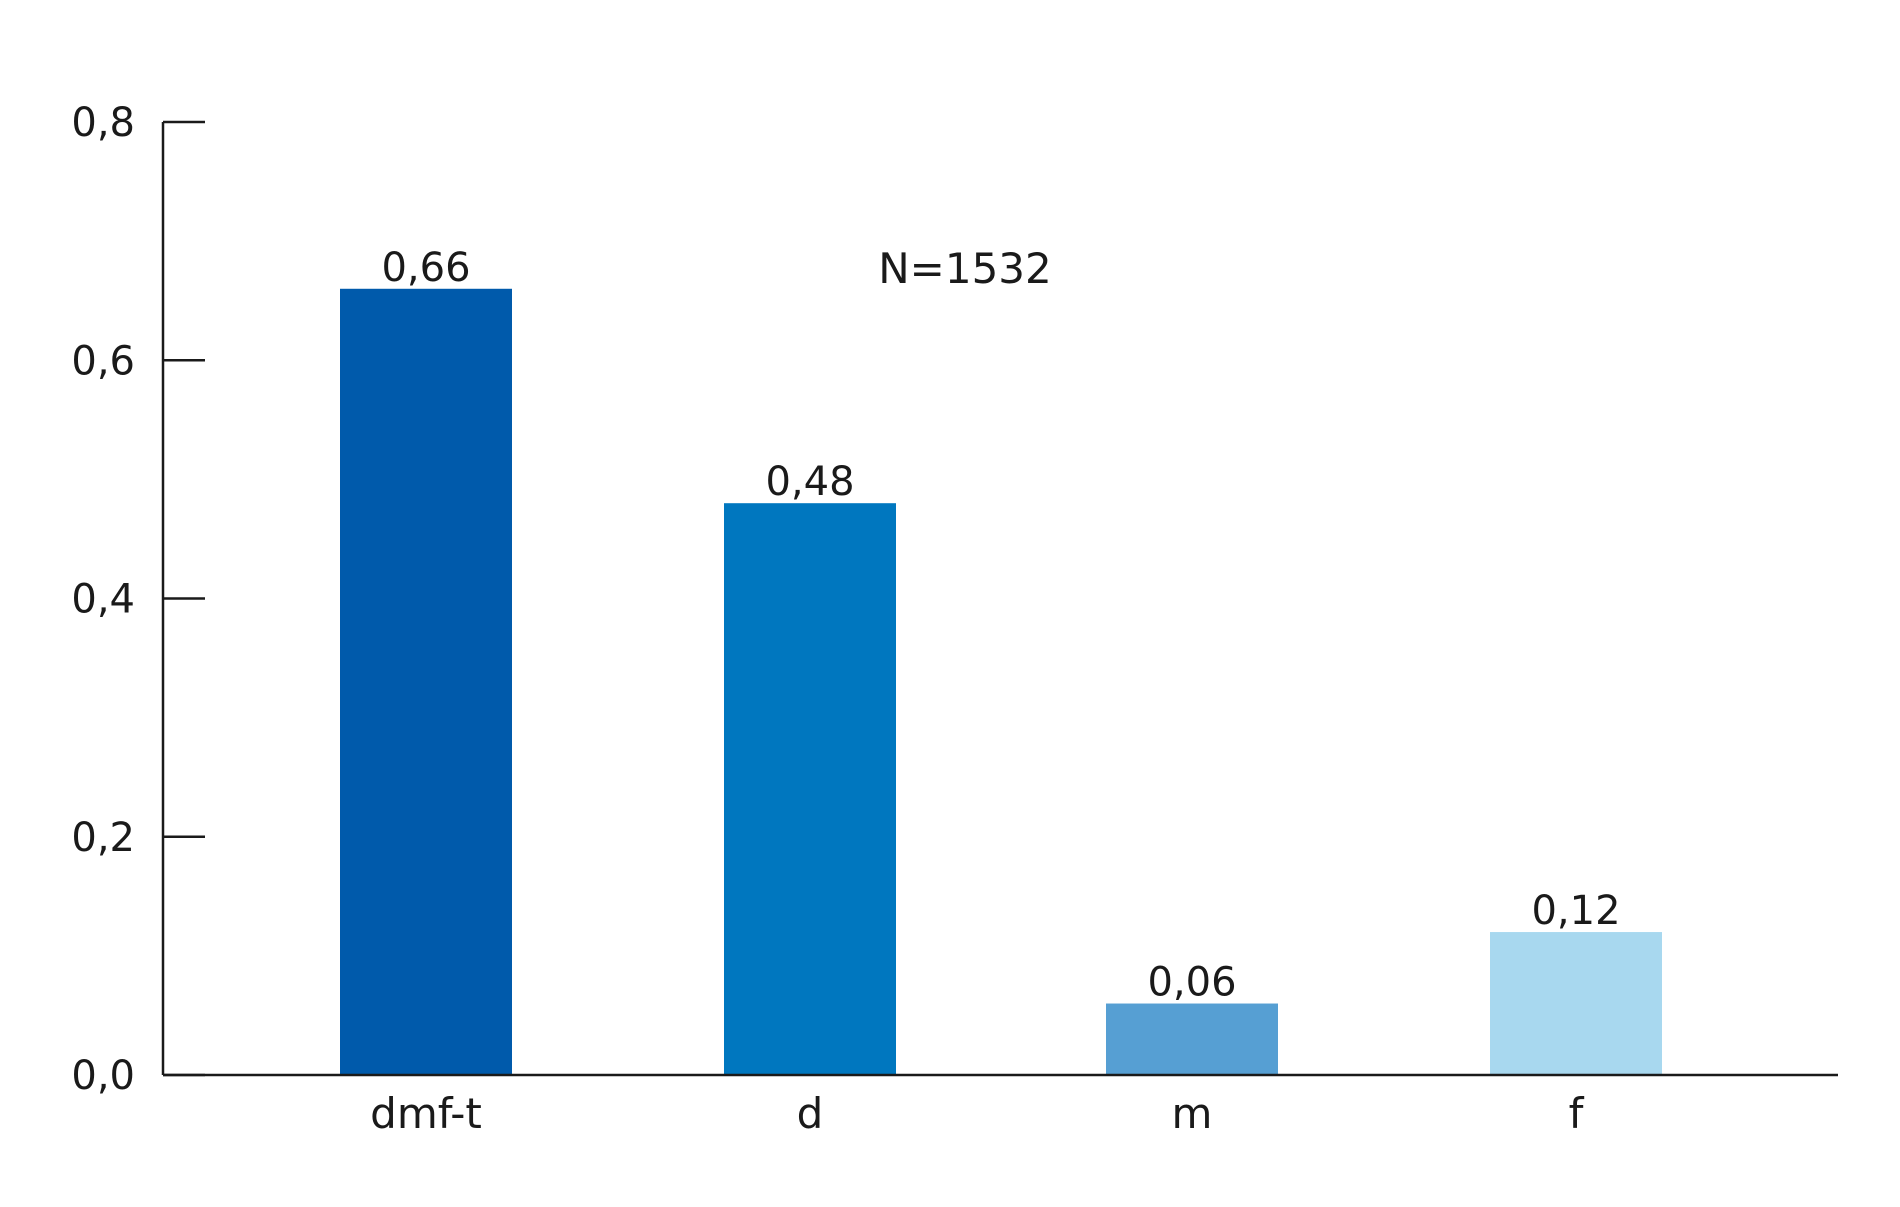  What do you see at coordinates (103, 1076) in the screenshot?
I see `y-tick-label: 0,0` at bounding box center [103, 1076].